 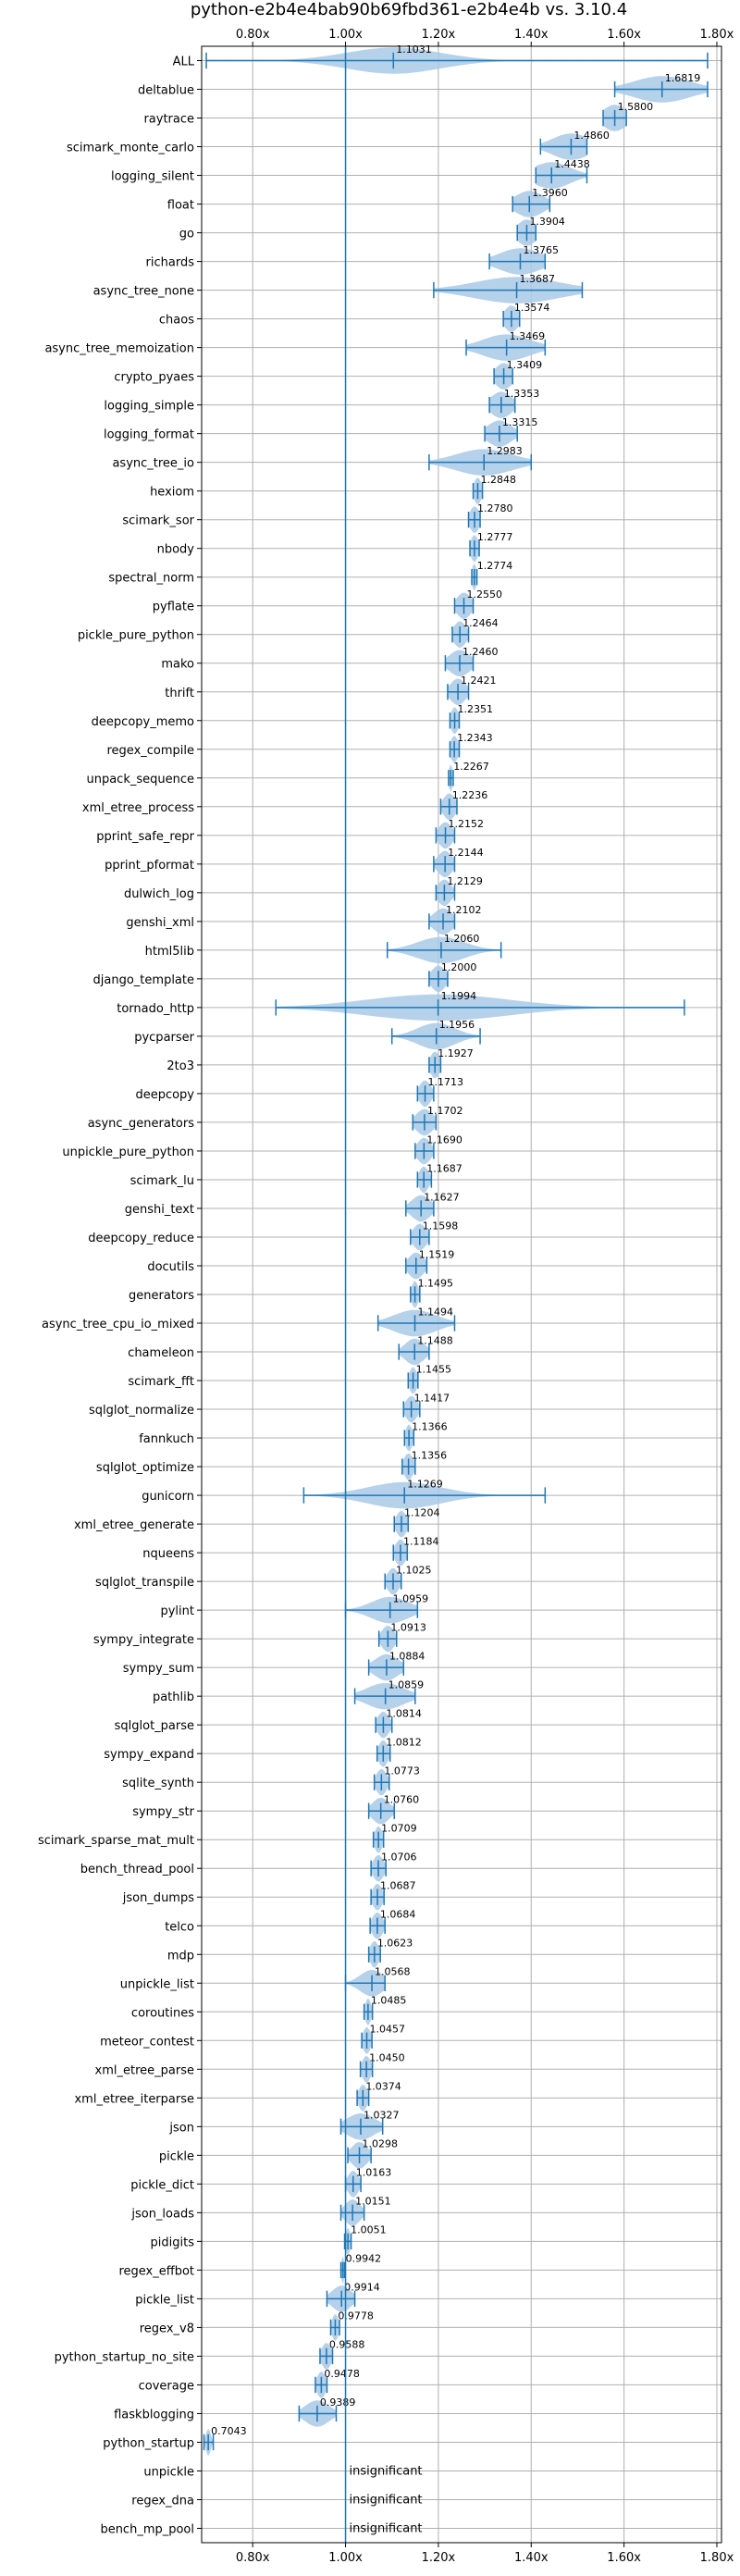 What do you see at coordinates (717, 2558) in the screenshot?
I see `x-tick-label-bottom: 1.80x` at bounding box center [717, 2558].